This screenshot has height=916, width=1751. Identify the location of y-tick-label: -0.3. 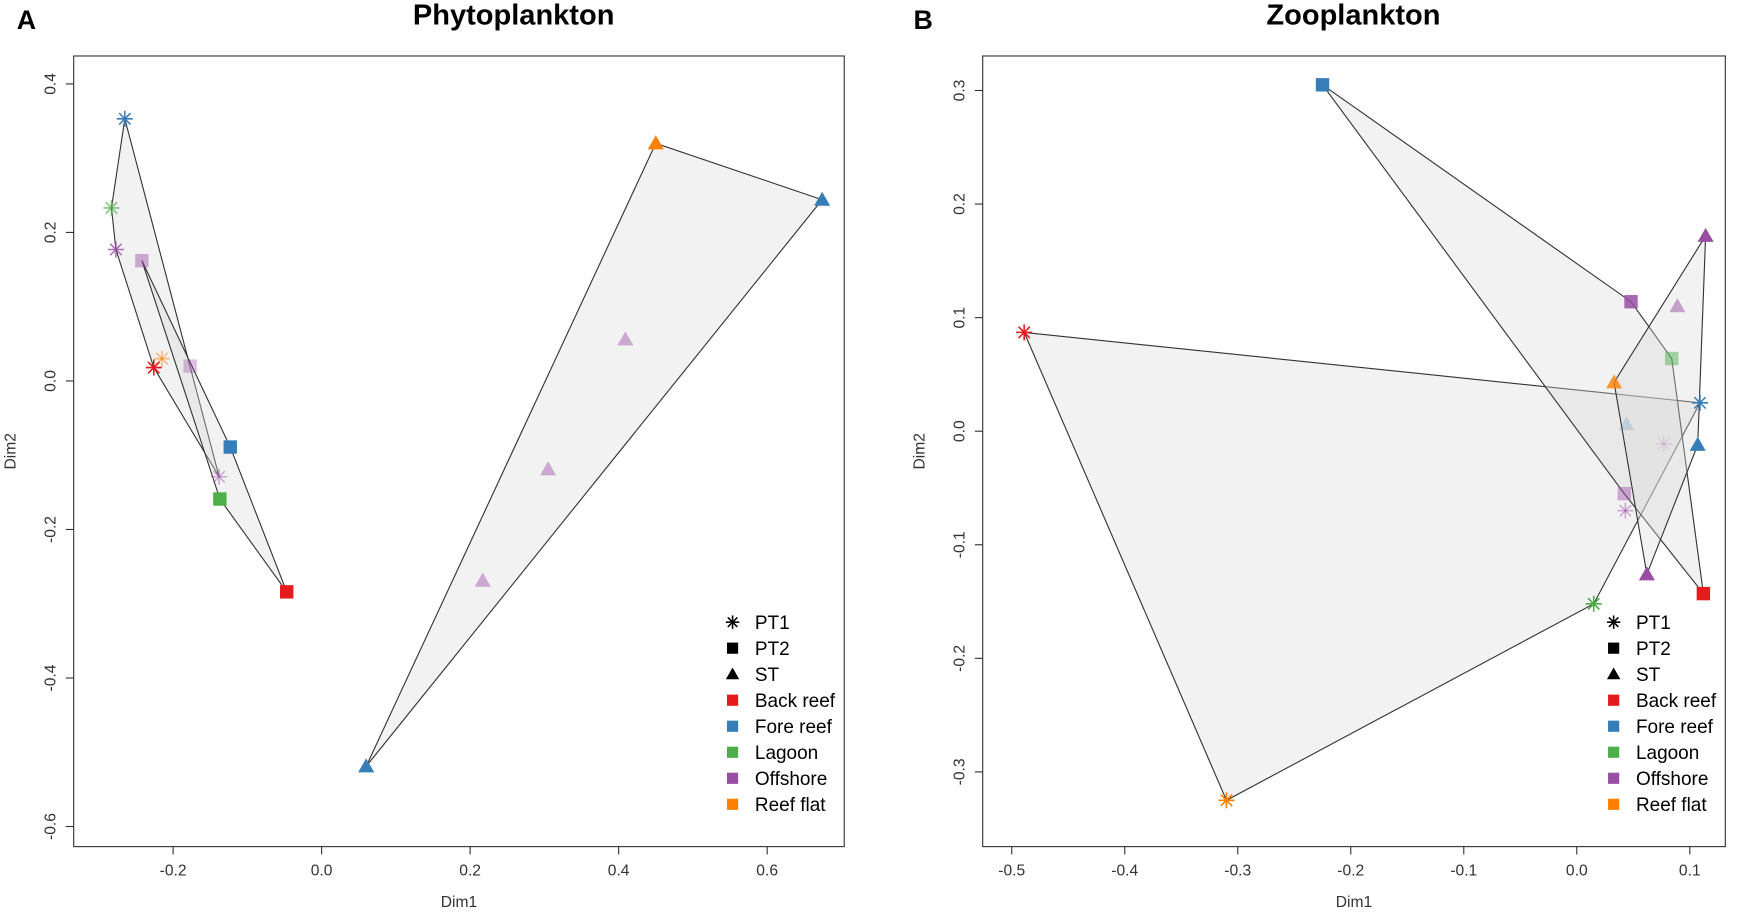
(959, 771).